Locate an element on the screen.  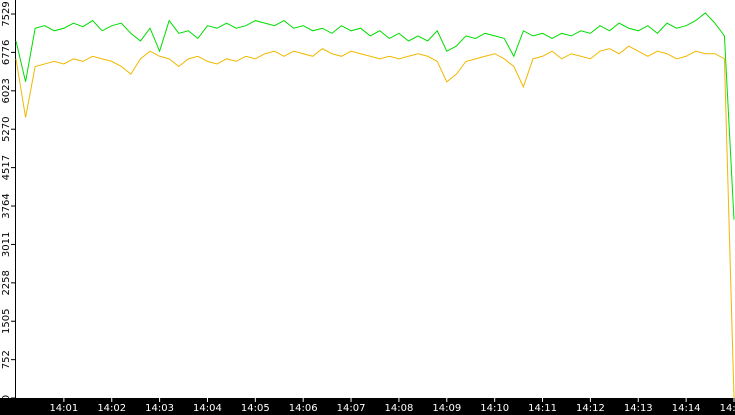
y-tick-label: 3764 is located at coordinates (6, 205).